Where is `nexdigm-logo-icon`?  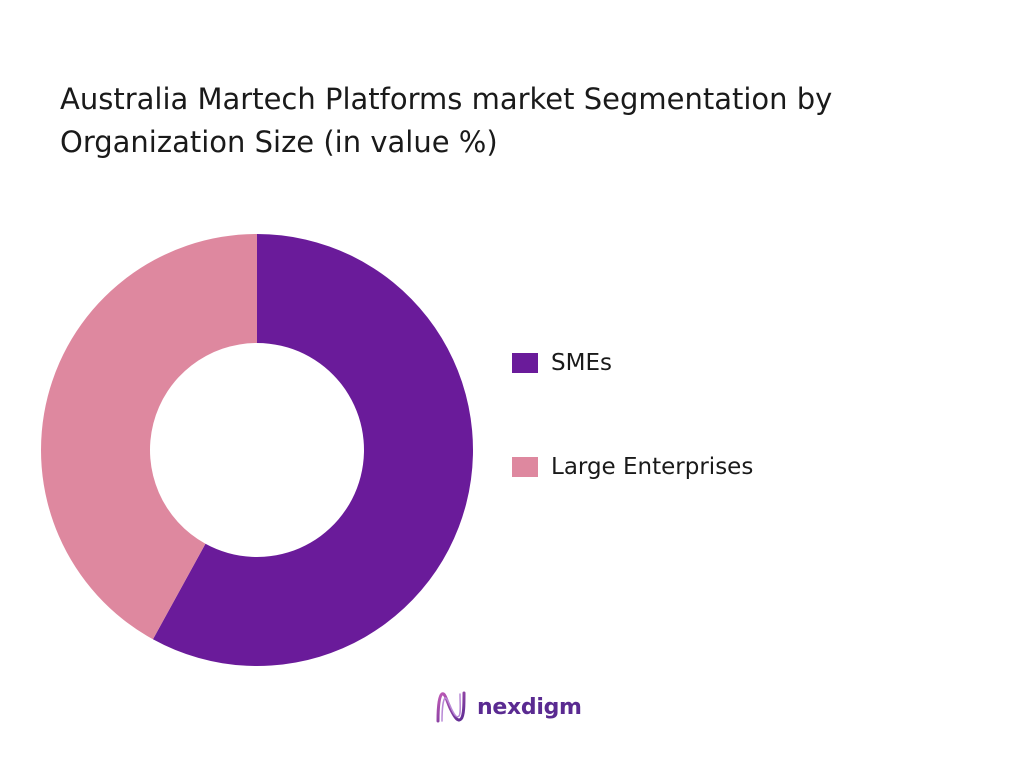 nexdigm-logo-icon is located at coordinates (451, 707).